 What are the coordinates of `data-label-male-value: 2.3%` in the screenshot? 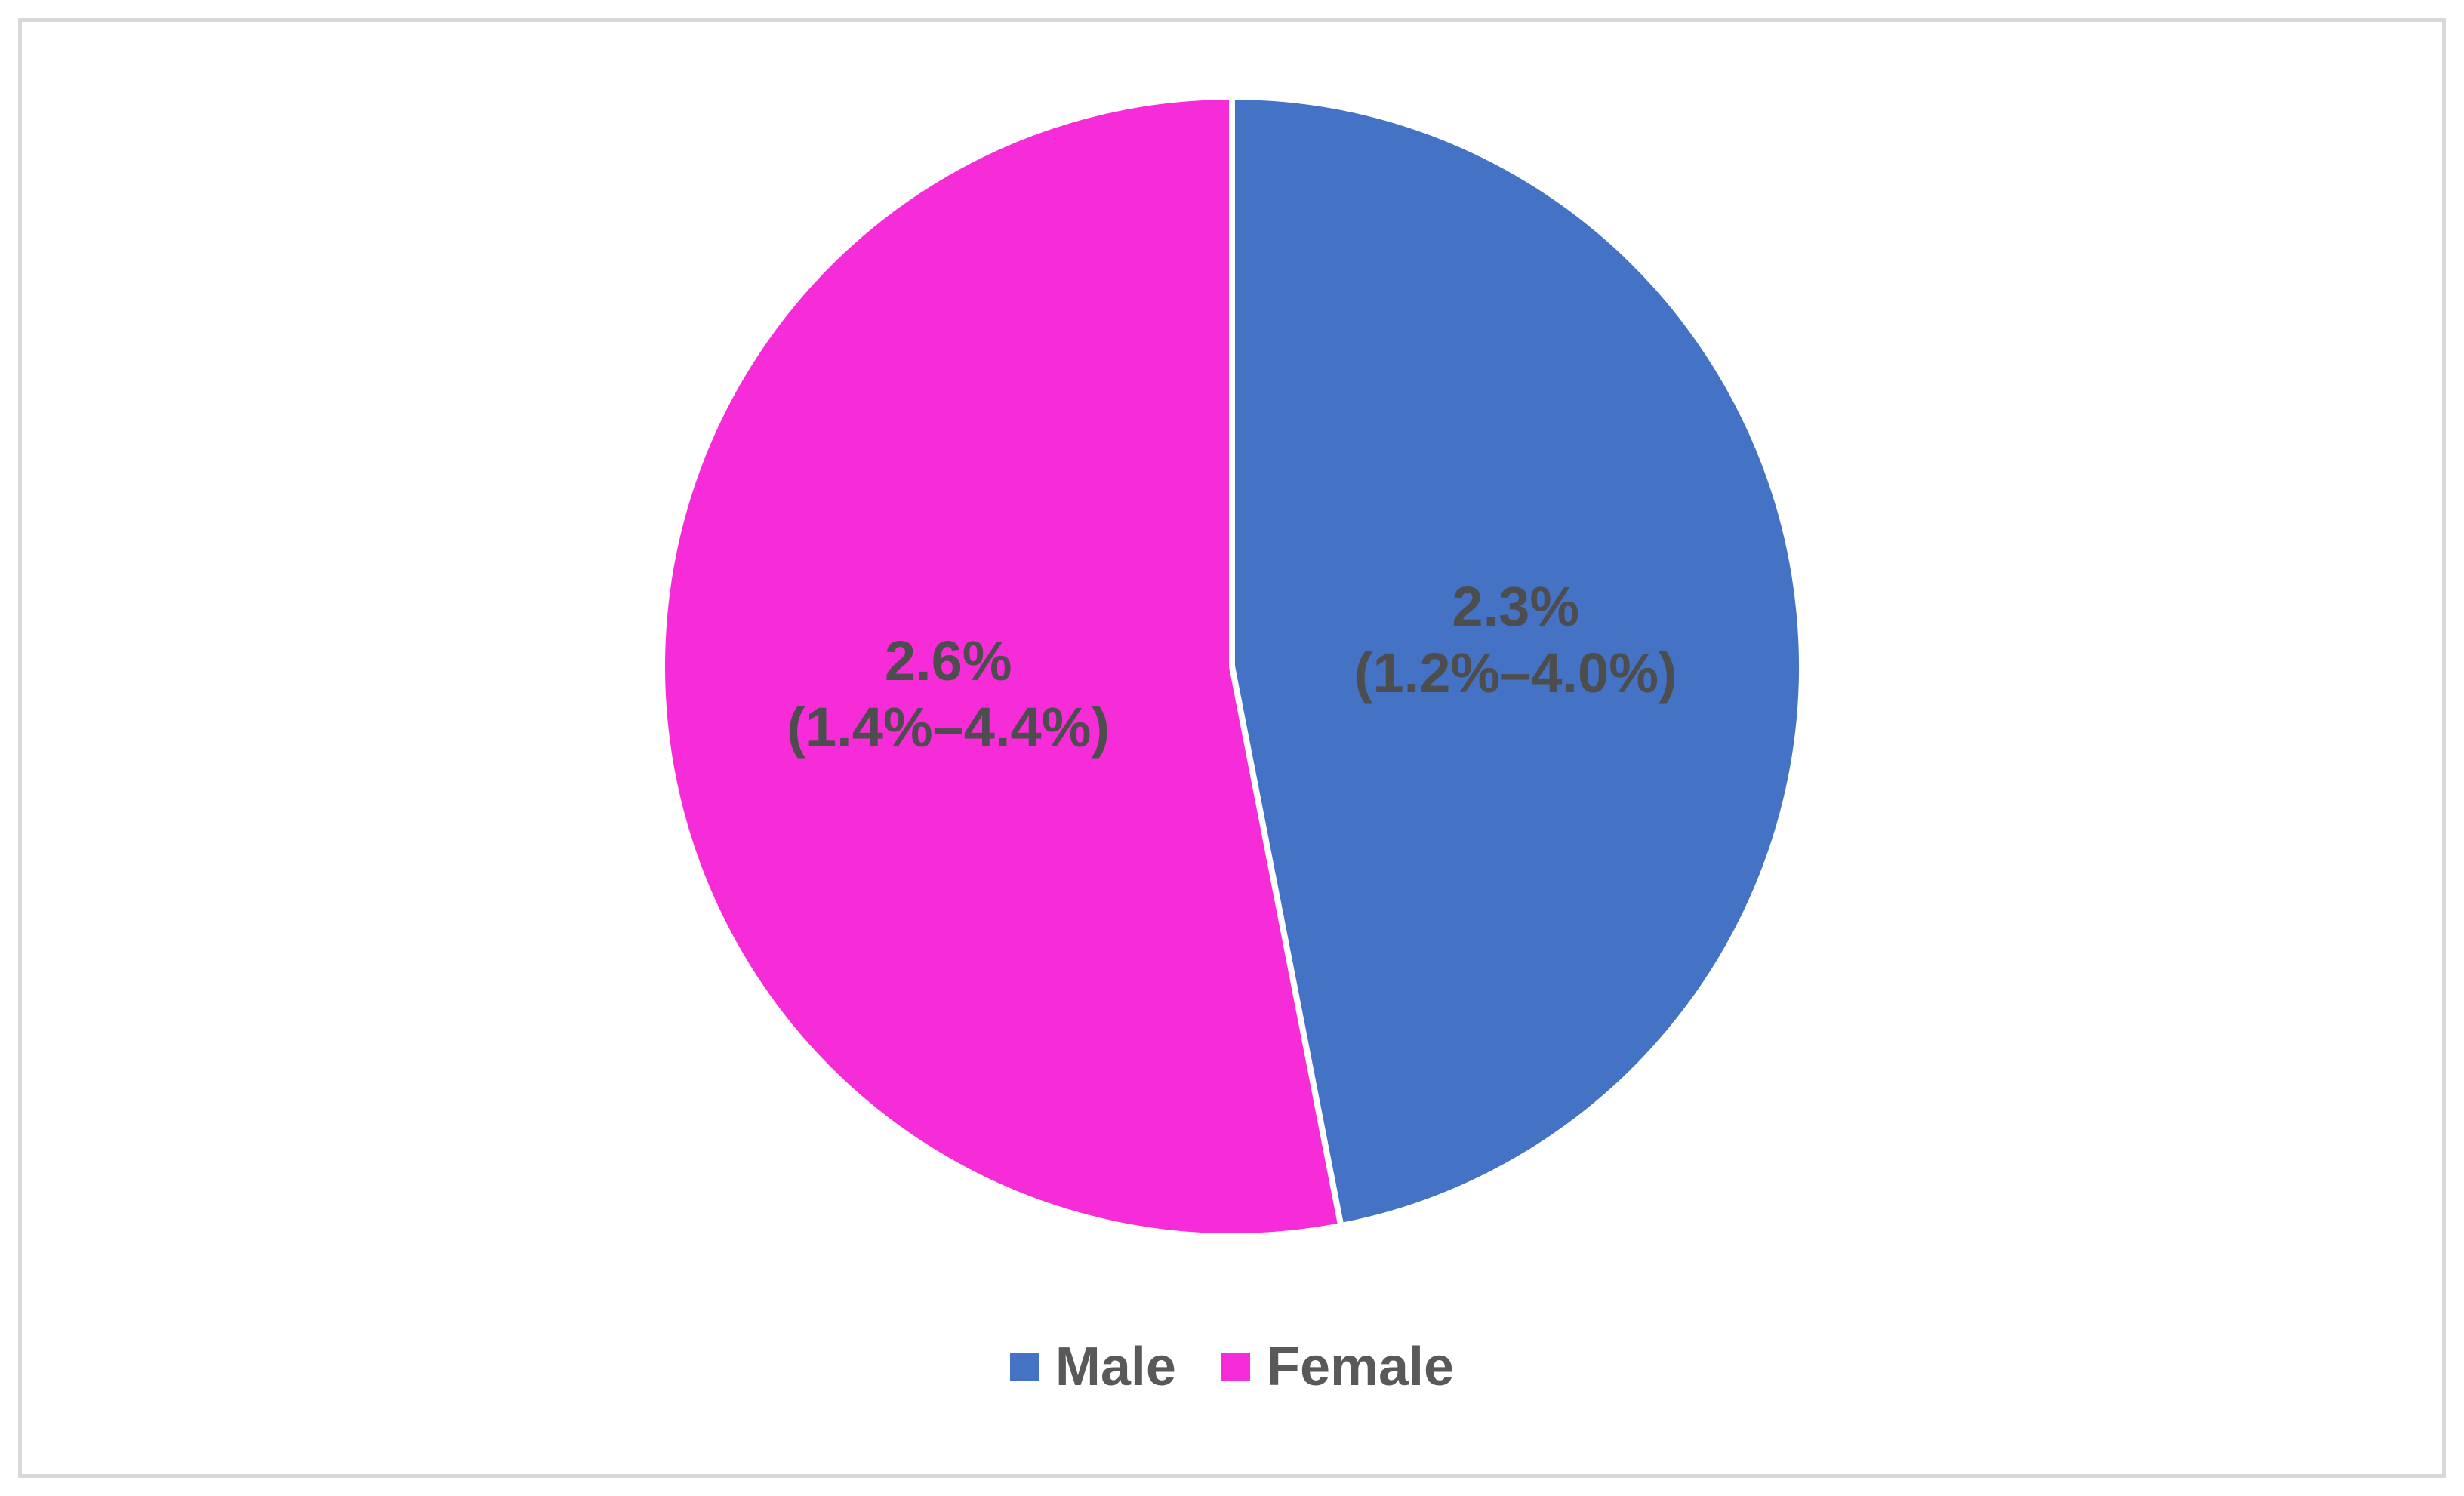 It's located at (1515, 607).